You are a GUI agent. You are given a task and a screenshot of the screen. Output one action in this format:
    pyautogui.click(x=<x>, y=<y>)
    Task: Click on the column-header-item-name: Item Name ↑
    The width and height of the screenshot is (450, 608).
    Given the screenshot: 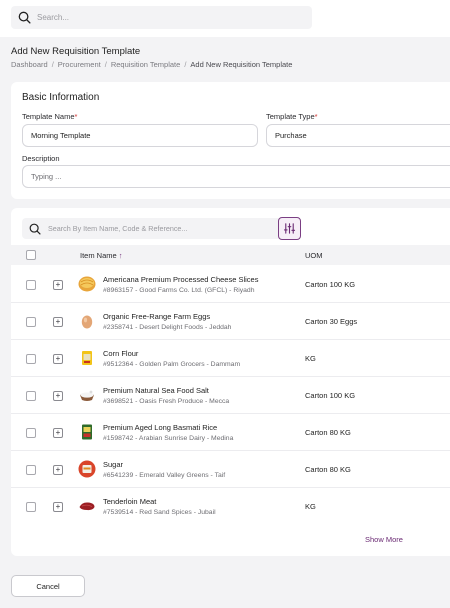 What is the action you would take?
    pyautogui.click(x=101, y=255)
    